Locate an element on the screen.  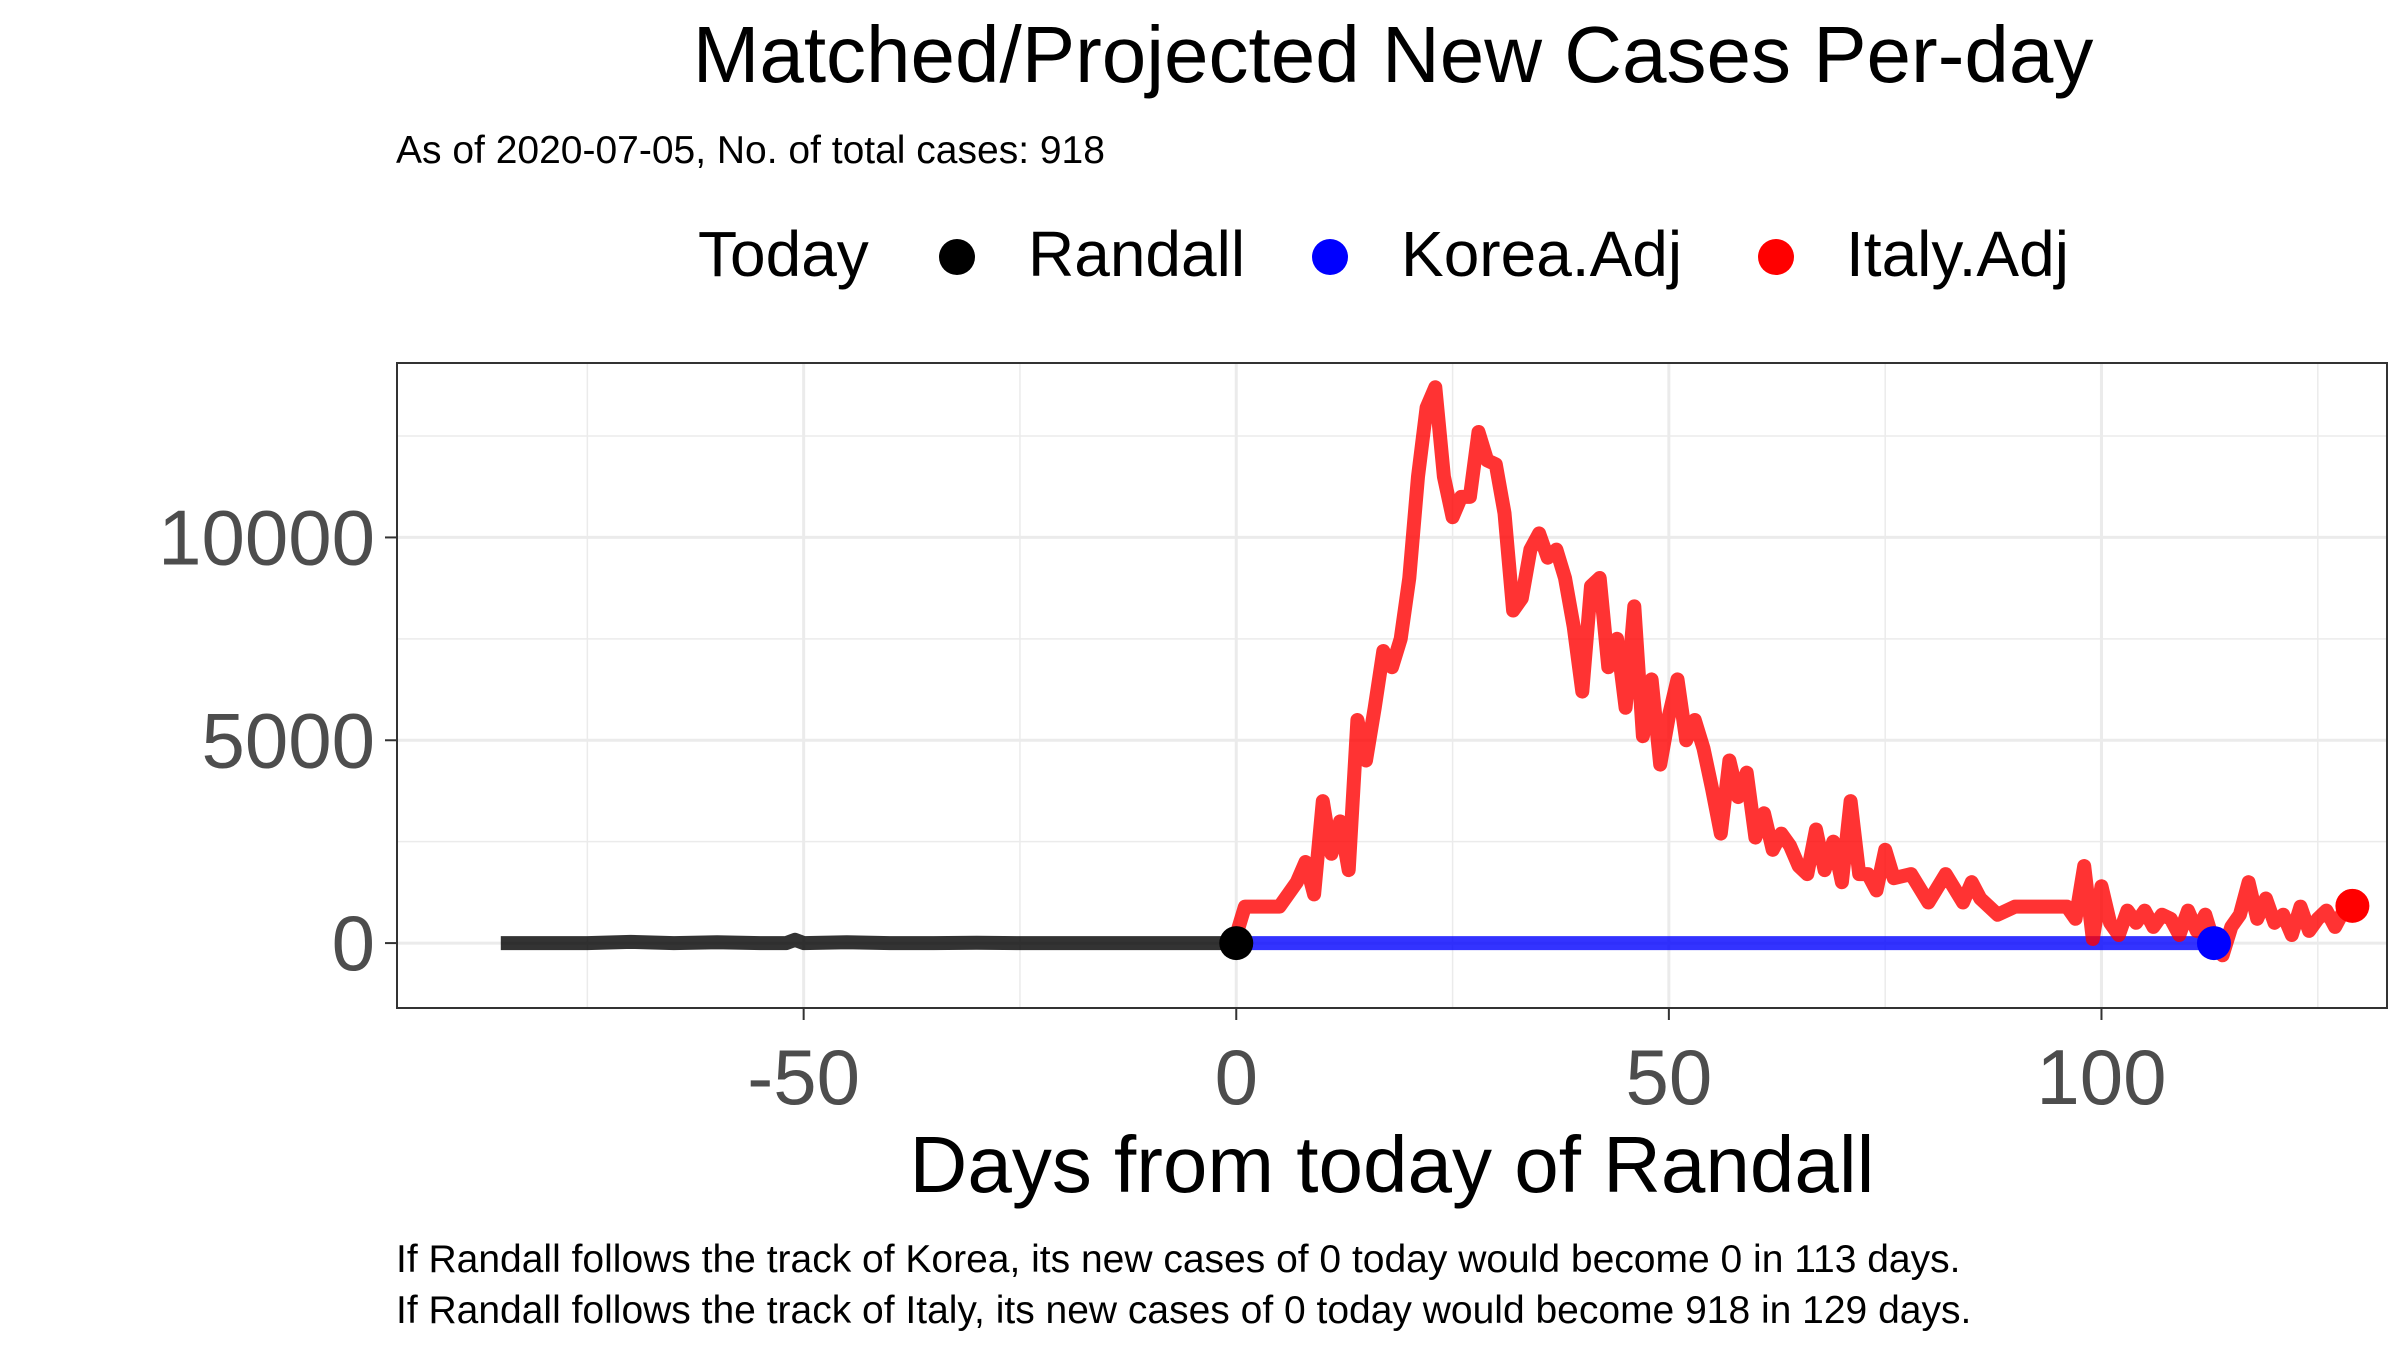
legend-label-italy: Italy.Adj is located at coordinates (1957, 254).